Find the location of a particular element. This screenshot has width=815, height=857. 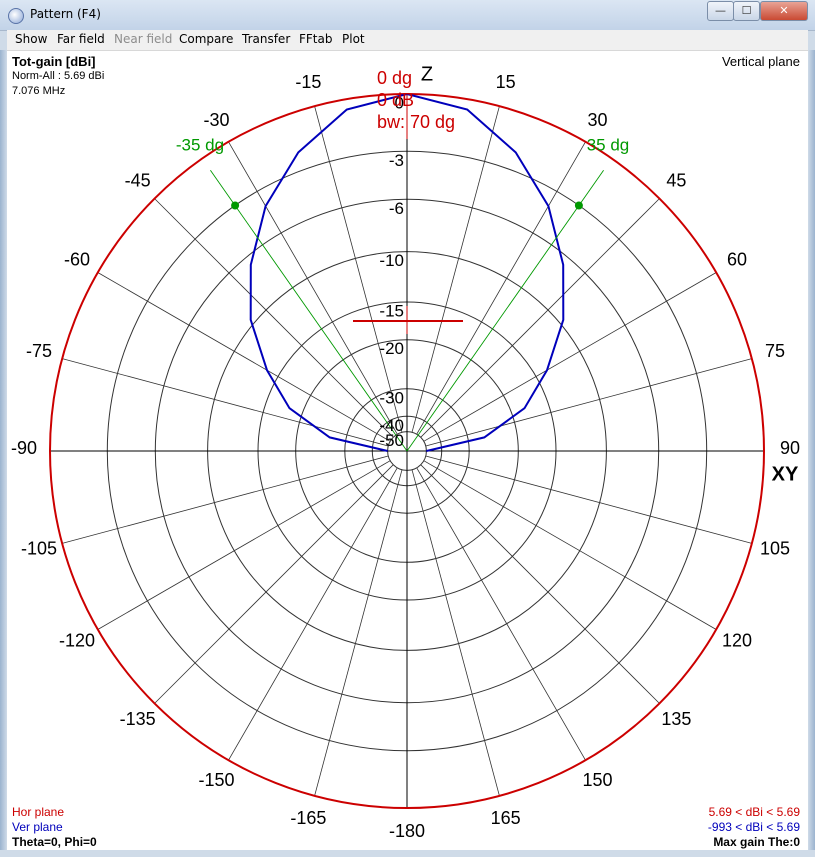

menu-show: Show is located at coordinates (31, 39).